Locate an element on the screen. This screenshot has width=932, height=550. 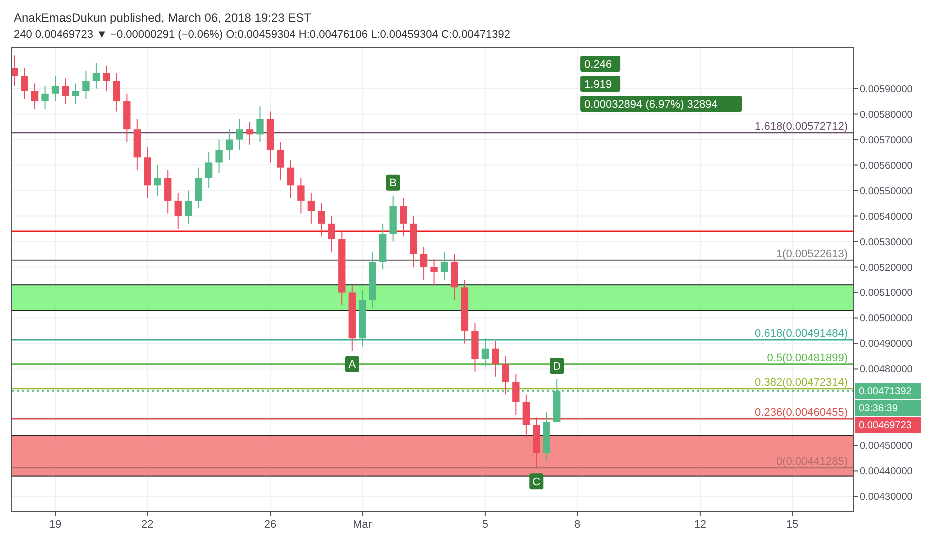
x-tick-label: 12 is located at coordinates (700, 525).